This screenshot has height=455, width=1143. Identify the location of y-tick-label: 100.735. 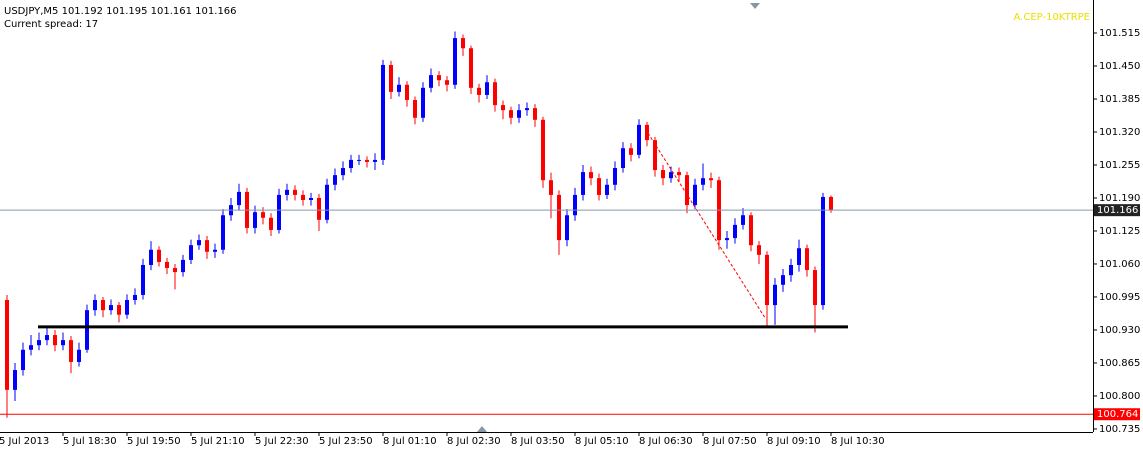
(1119, 429).